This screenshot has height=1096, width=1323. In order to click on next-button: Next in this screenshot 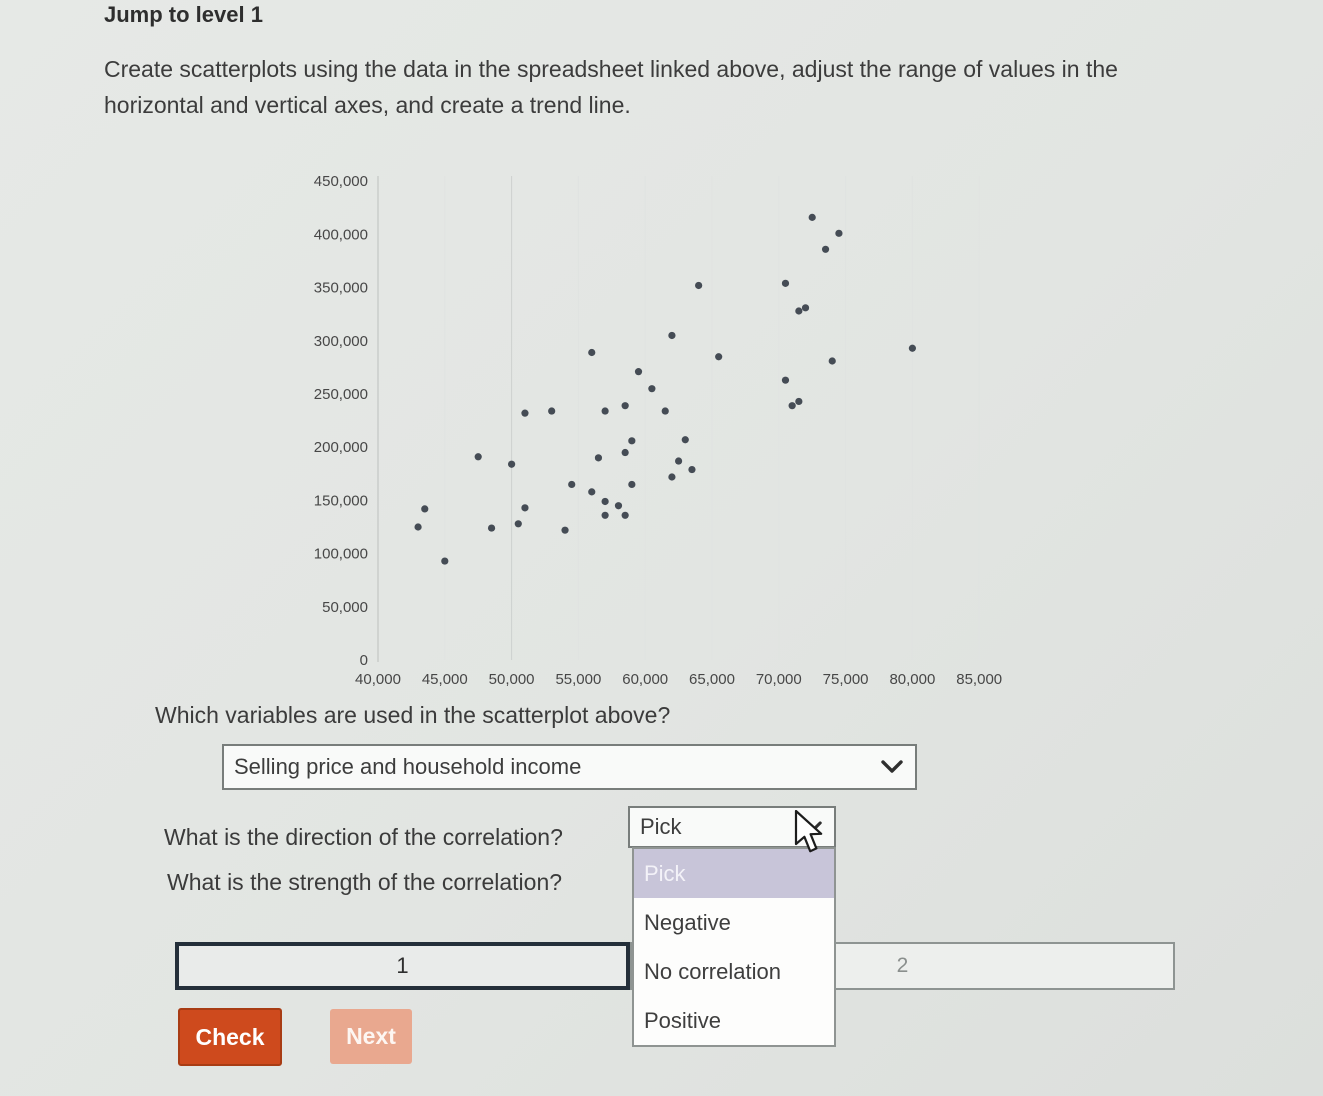, I will do `click(371, 1036)`.